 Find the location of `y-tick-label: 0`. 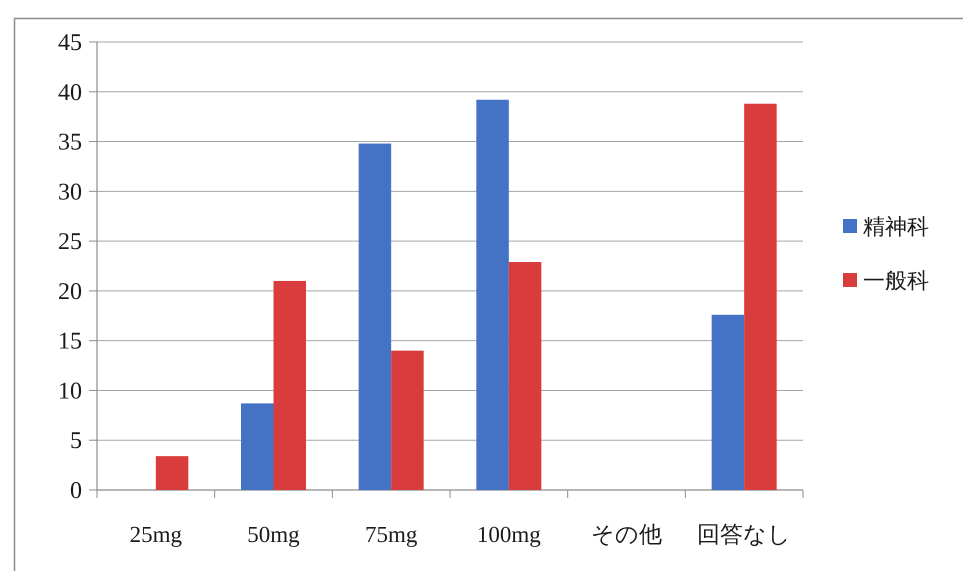

y-tick-label: 0 is located at coordinates (76, 491).